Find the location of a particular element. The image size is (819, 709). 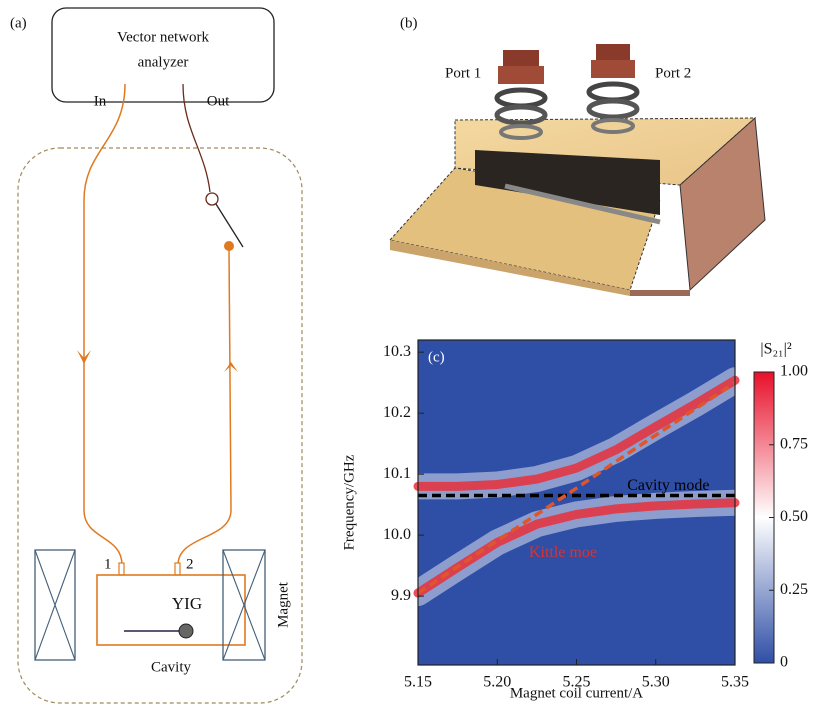

colorbar-tick-label: 1.00 is located at coordinates (794, 371).